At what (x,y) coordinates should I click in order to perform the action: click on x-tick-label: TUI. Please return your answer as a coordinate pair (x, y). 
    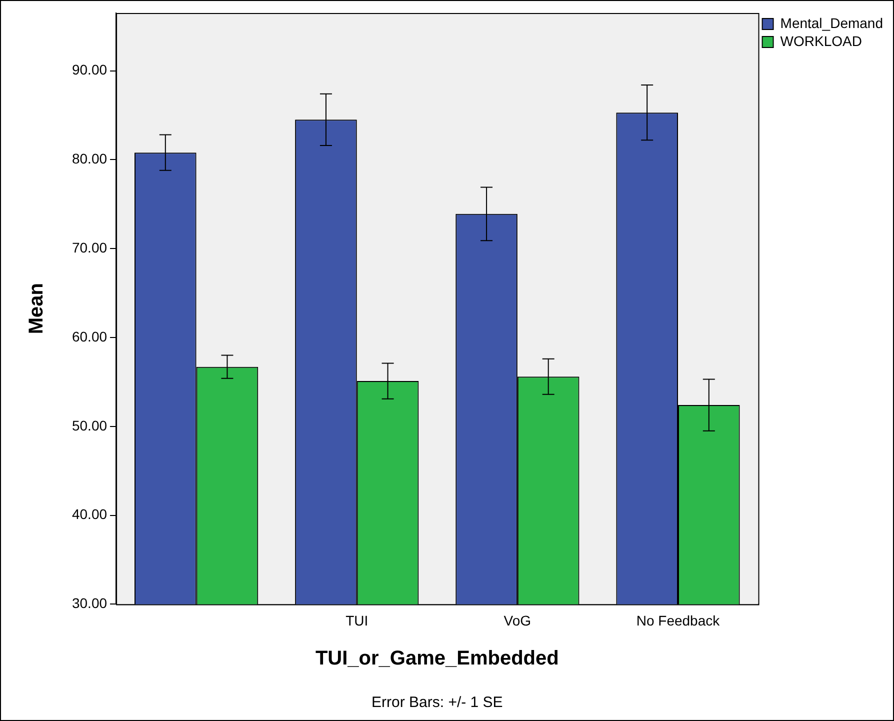
    Looking at the image, I should click on (357, 620).